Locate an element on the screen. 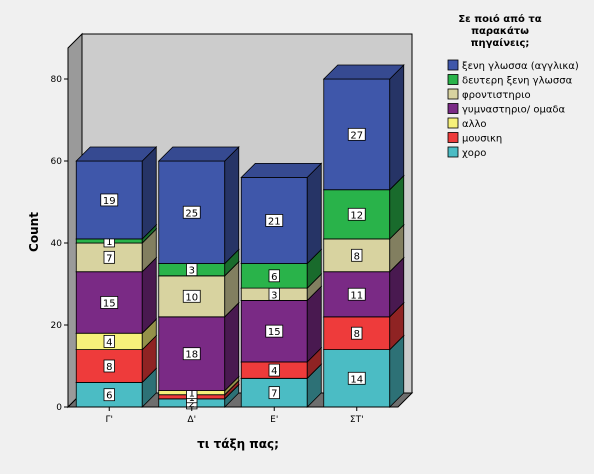 The width and height of the screenshot is (594, 474). svg-text: 12 is located at coordinates (356, 215).